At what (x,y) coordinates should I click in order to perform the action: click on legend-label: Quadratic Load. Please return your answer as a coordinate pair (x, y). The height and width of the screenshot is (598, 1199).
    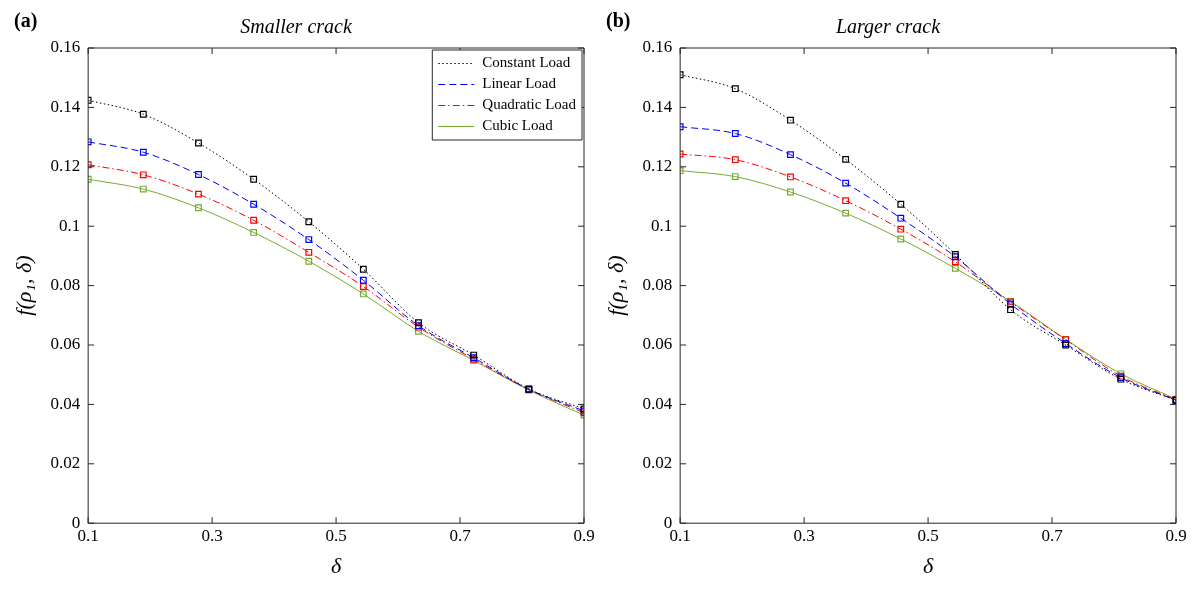
    Looking at the image, I should click on (529, 104).